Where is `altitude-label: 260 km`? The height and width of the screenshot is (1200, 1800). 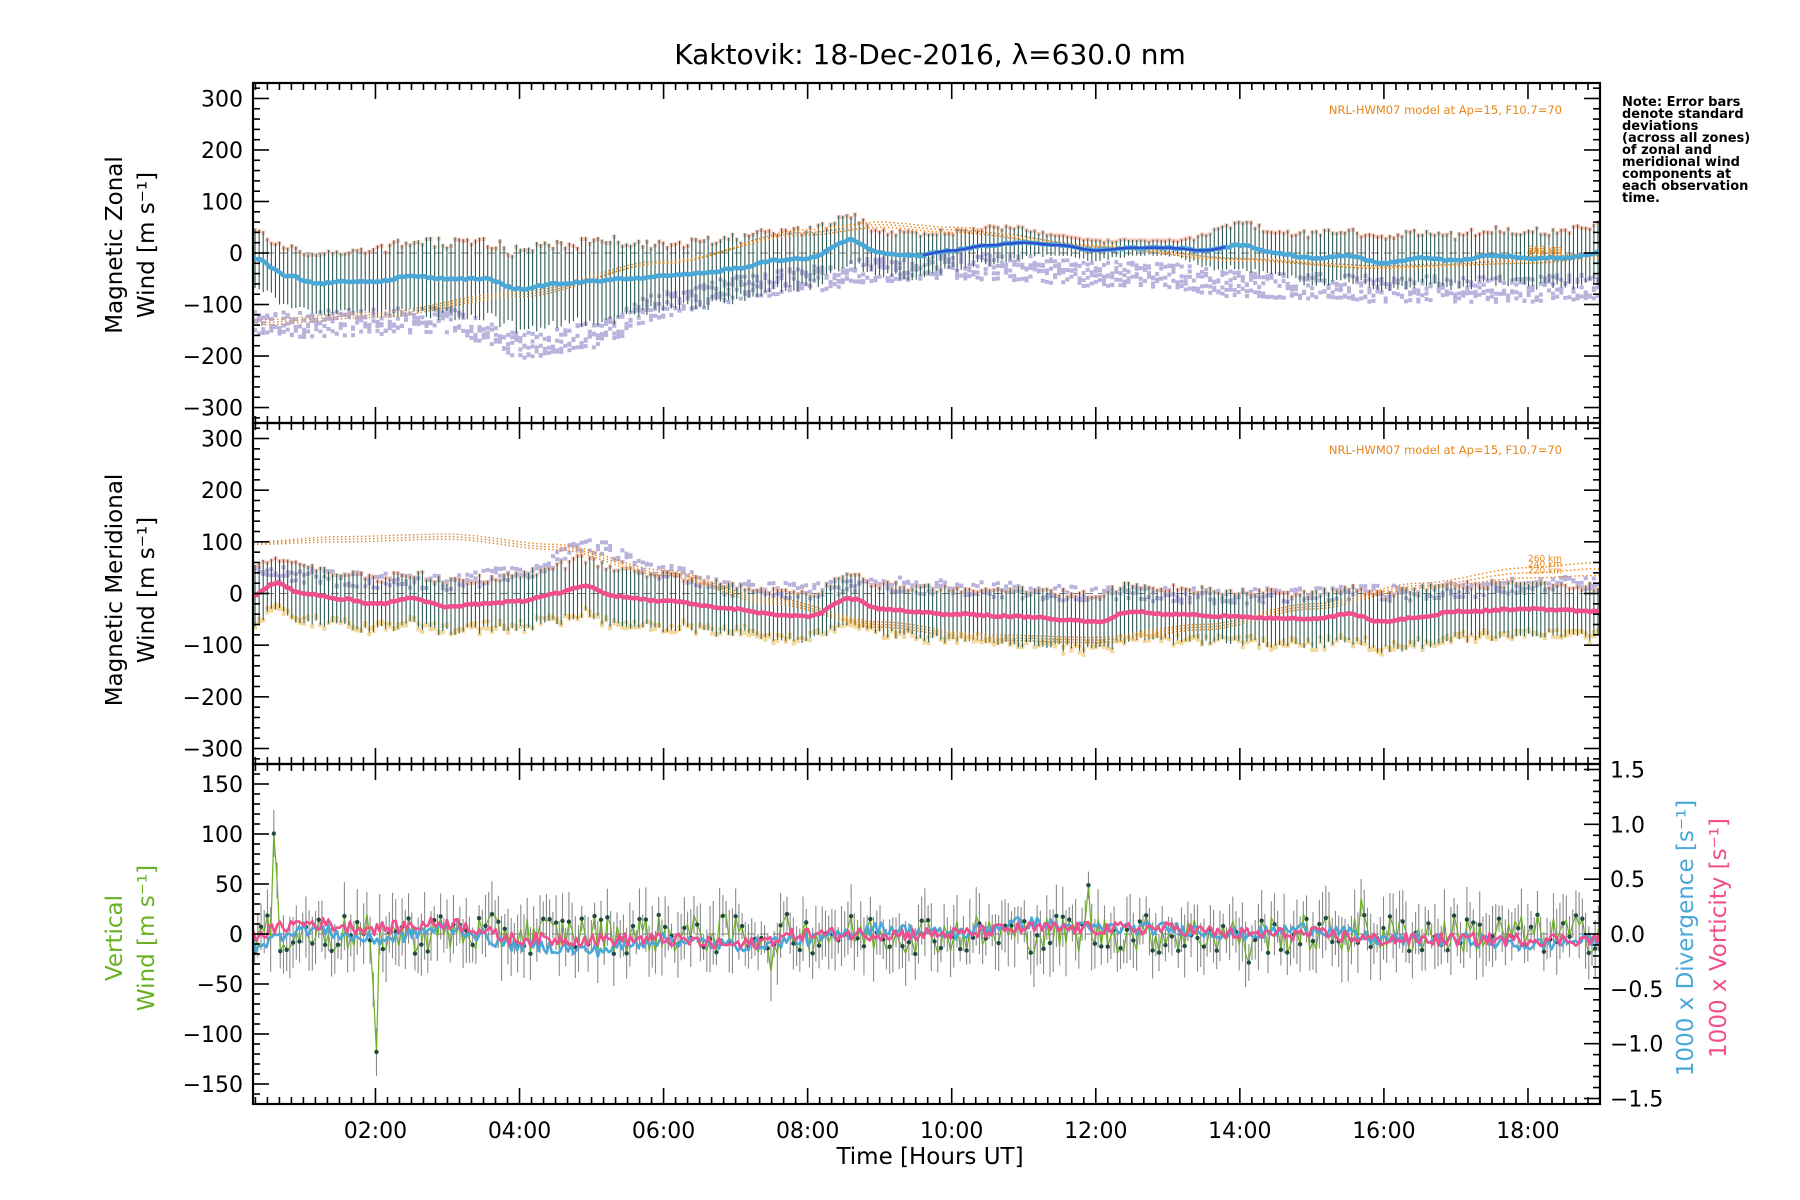
altitude-label: 260 km is located at coordinates (1545, 559).